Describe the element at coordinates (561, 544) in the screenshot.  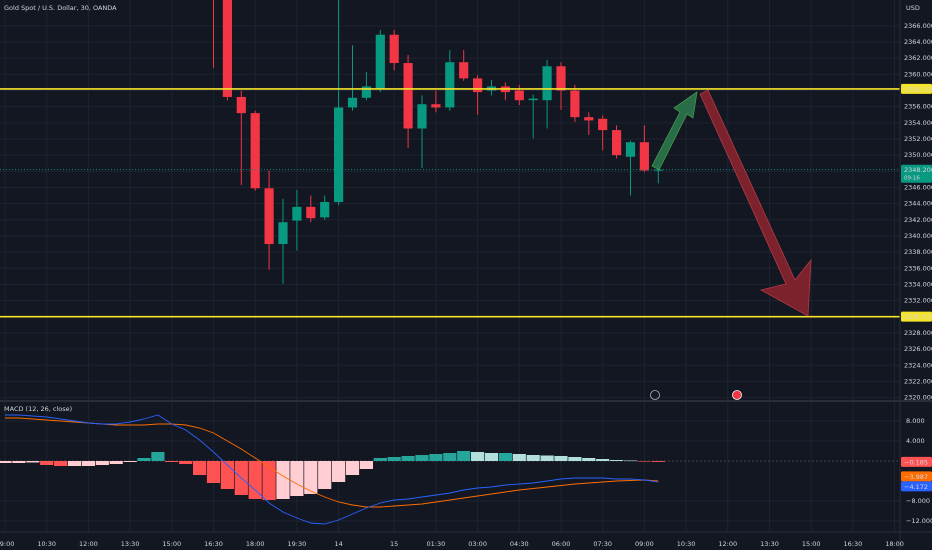
I see `x-tick-label: 06:00` at that location.